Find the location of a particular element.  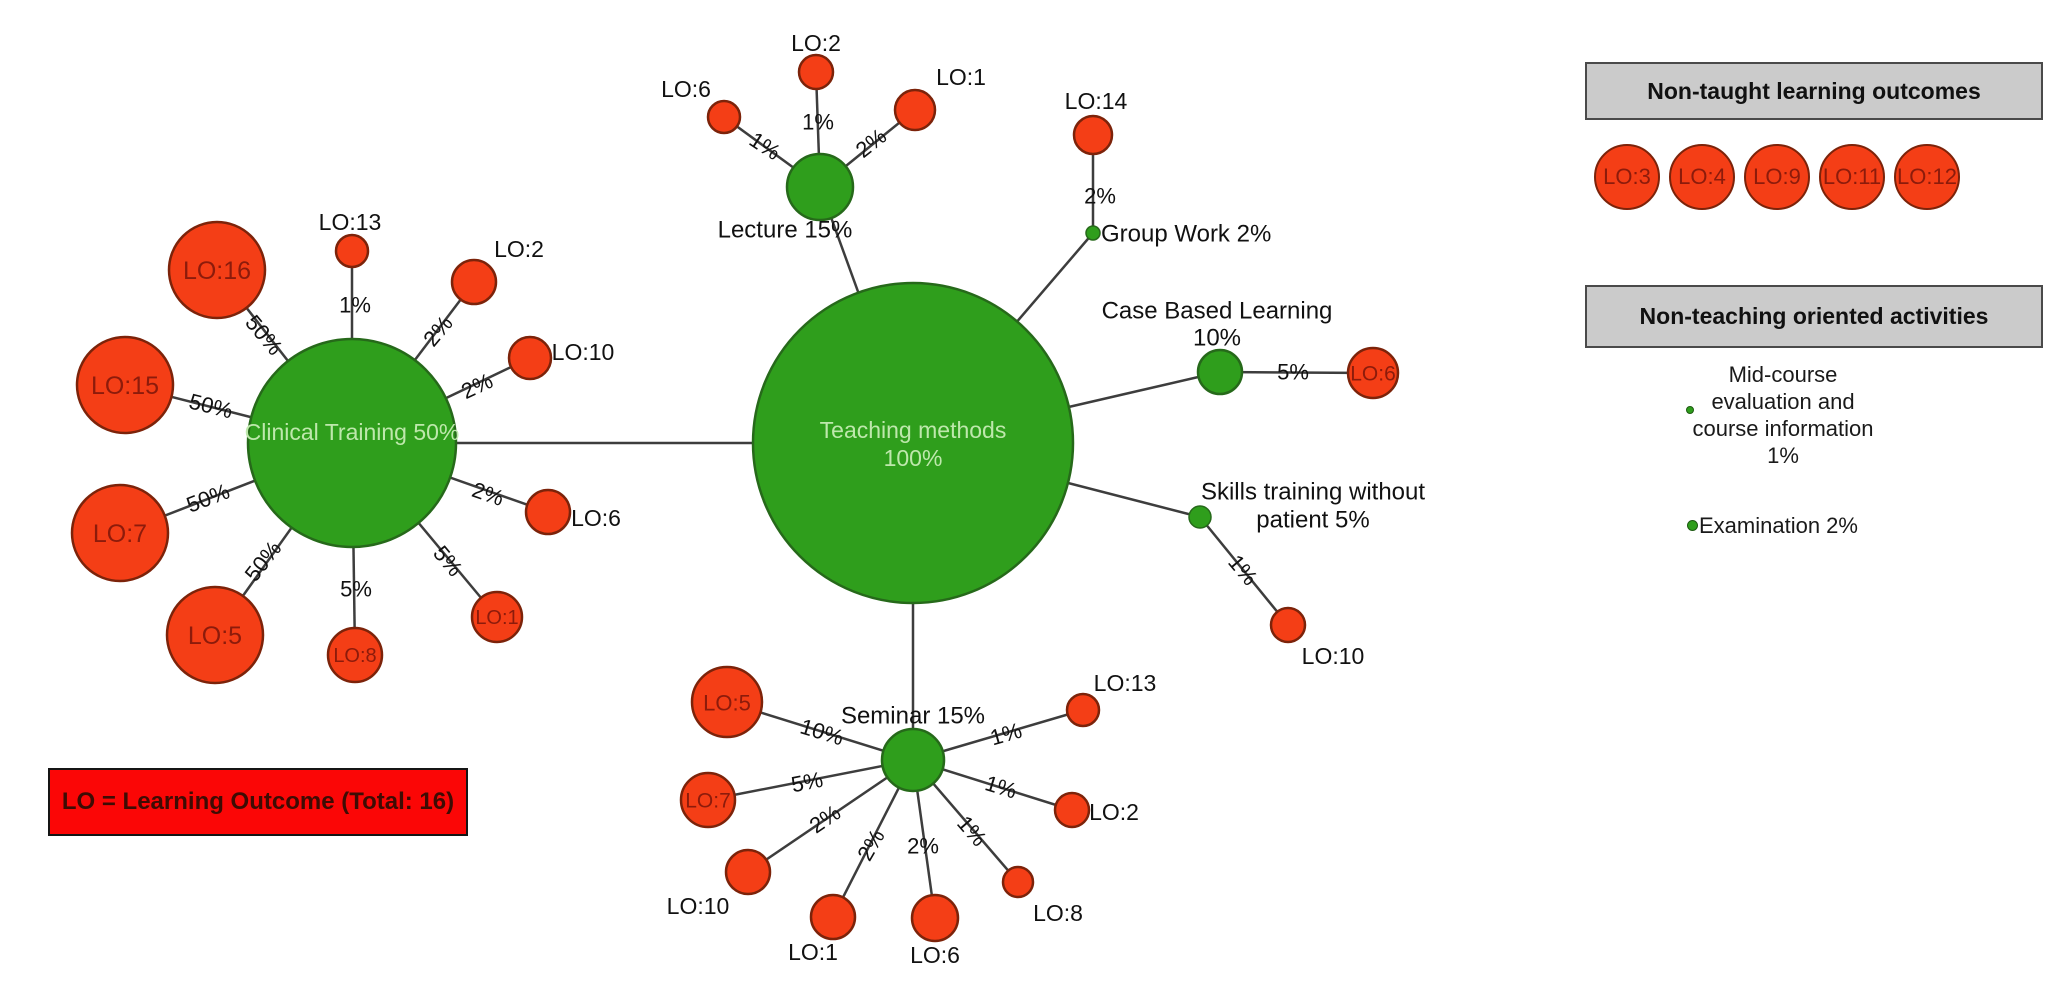

examination-dot-icon is located at coordinates (1692, 525).